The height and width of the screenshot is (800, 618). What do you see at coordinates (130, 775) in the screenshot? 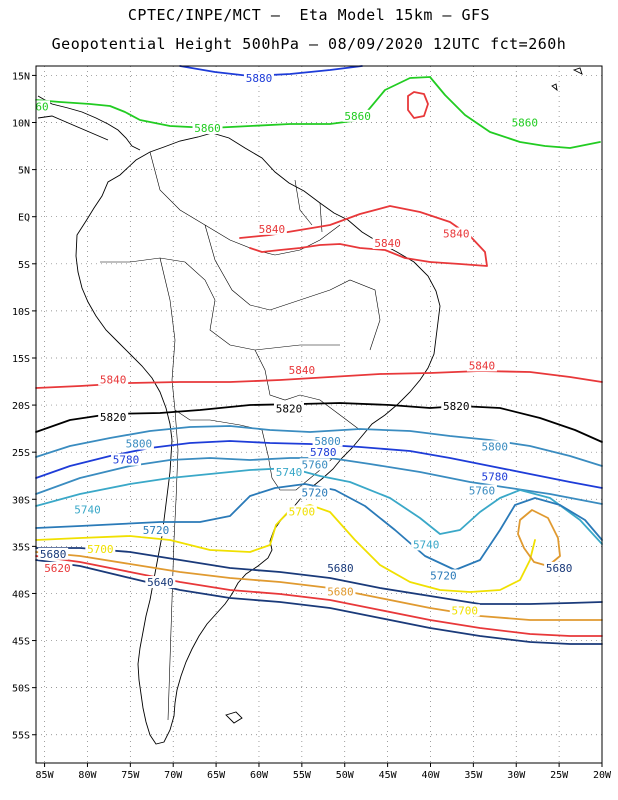
I see `lon-tick-label: 75W` at bounding box center [130, 775].